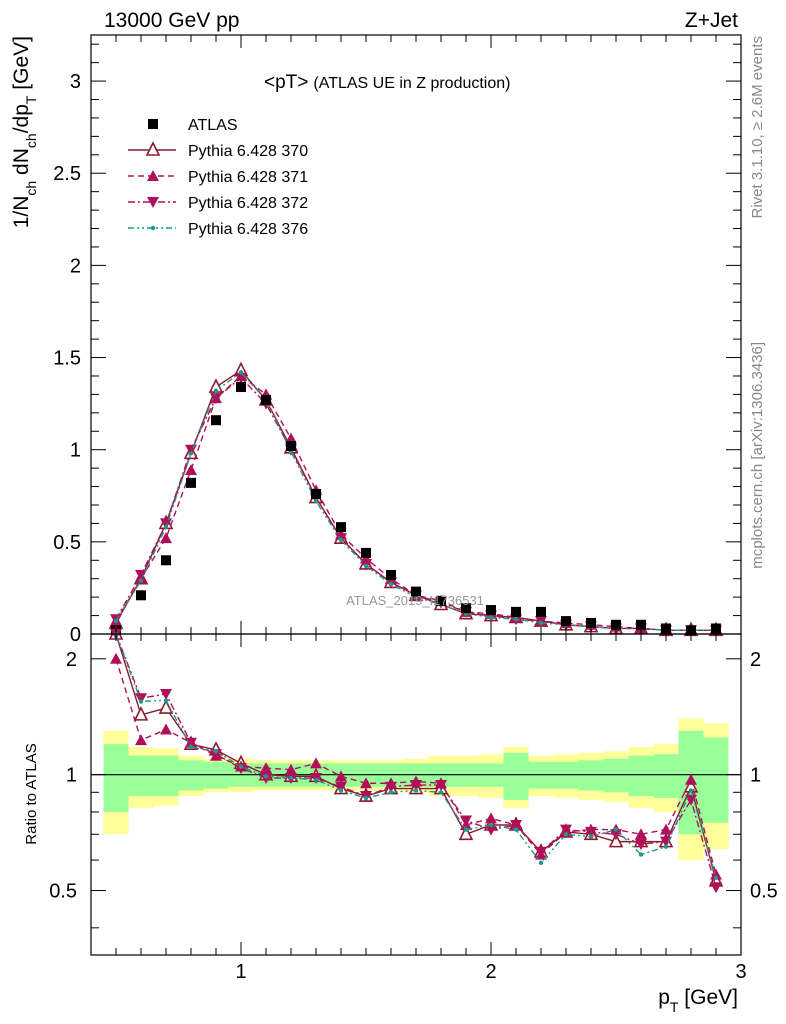 Image resolution: width=786 pixels, height=1024 pixels. I want to click on plot-title-main: <pT>, so click(286, 82).